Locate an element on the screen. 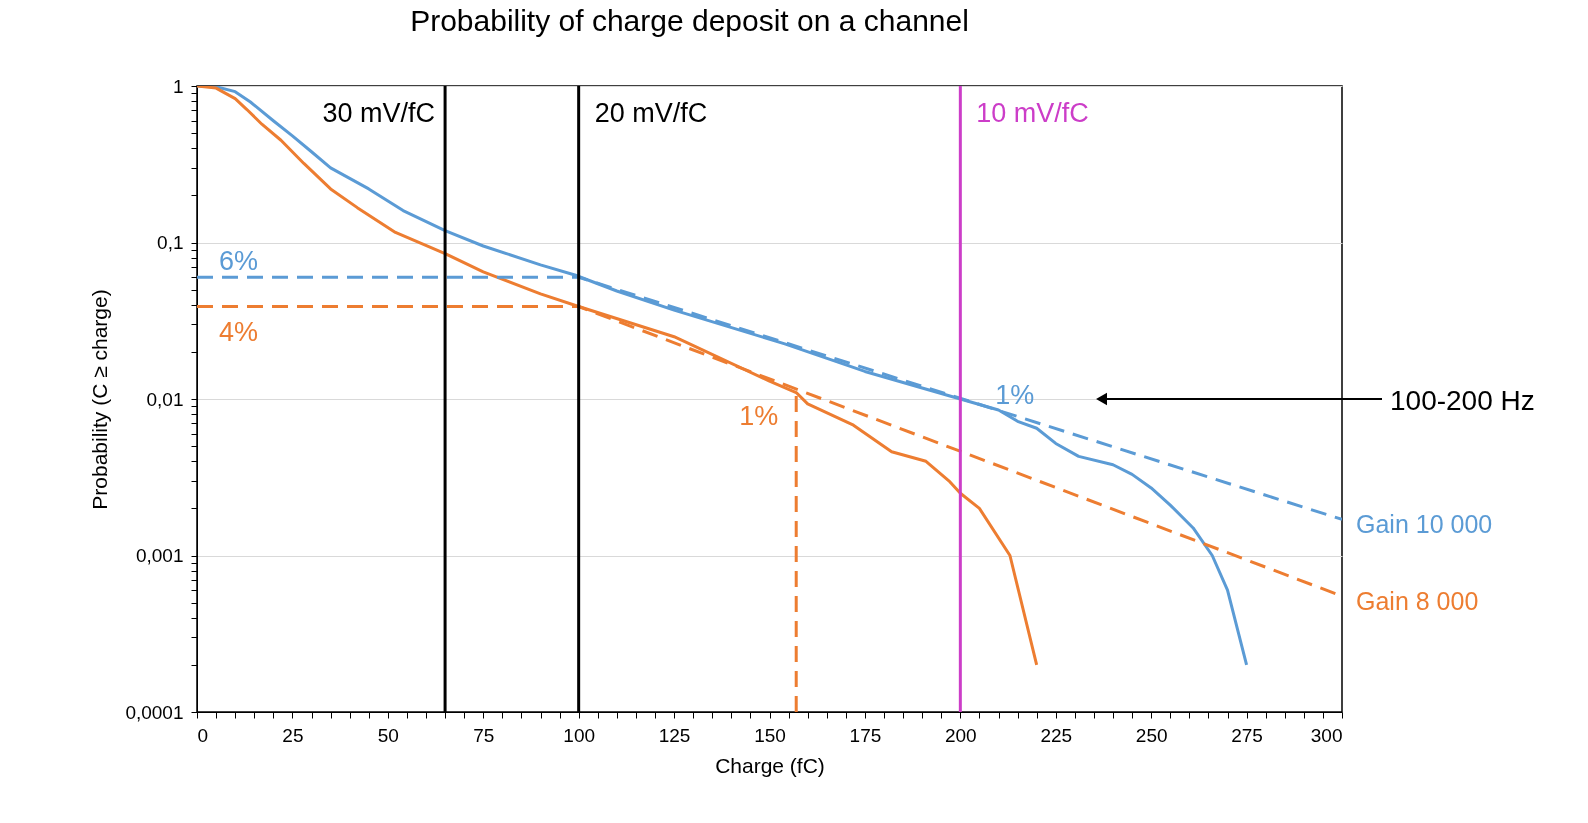  ref-line-label: 10 mV/fC is located at coordinates (1032, 113).